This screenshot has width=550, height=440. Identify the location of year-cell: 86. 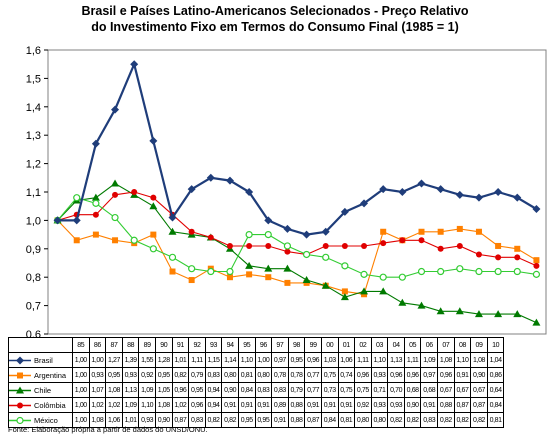
(97, 345).